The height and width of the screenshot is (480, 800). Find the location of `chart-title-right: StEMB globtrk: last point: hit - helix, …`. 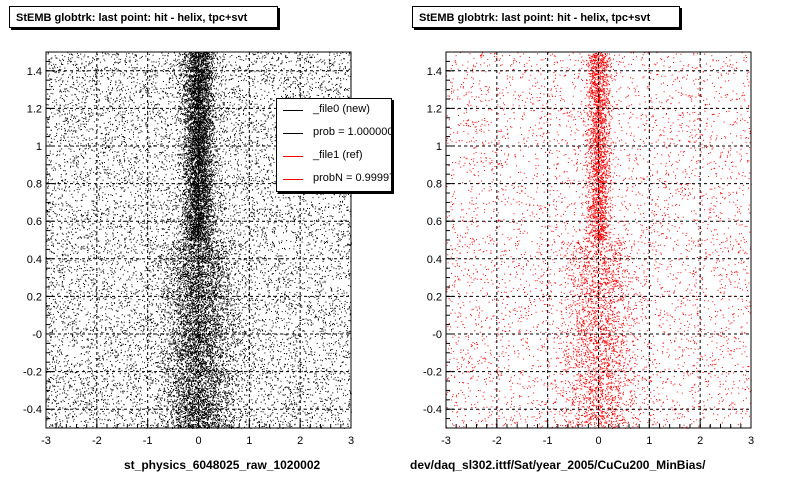

chart-title-right: StEMB globtrk: last point: hit - helix, … is located at coordinates (546, 17).